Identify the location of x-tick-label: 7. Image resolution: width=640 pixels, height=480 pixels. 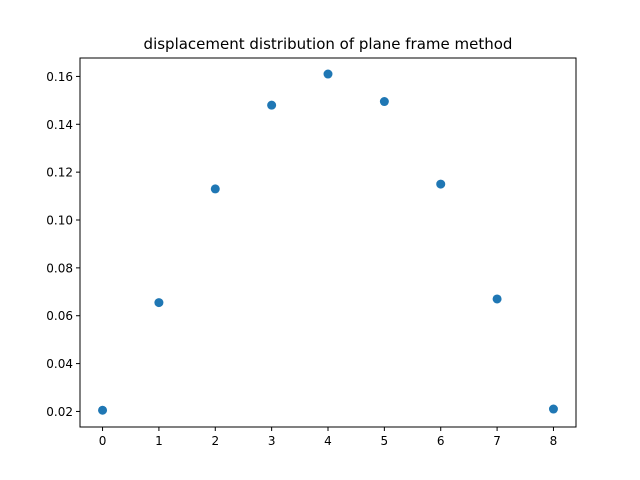
(497, 441).